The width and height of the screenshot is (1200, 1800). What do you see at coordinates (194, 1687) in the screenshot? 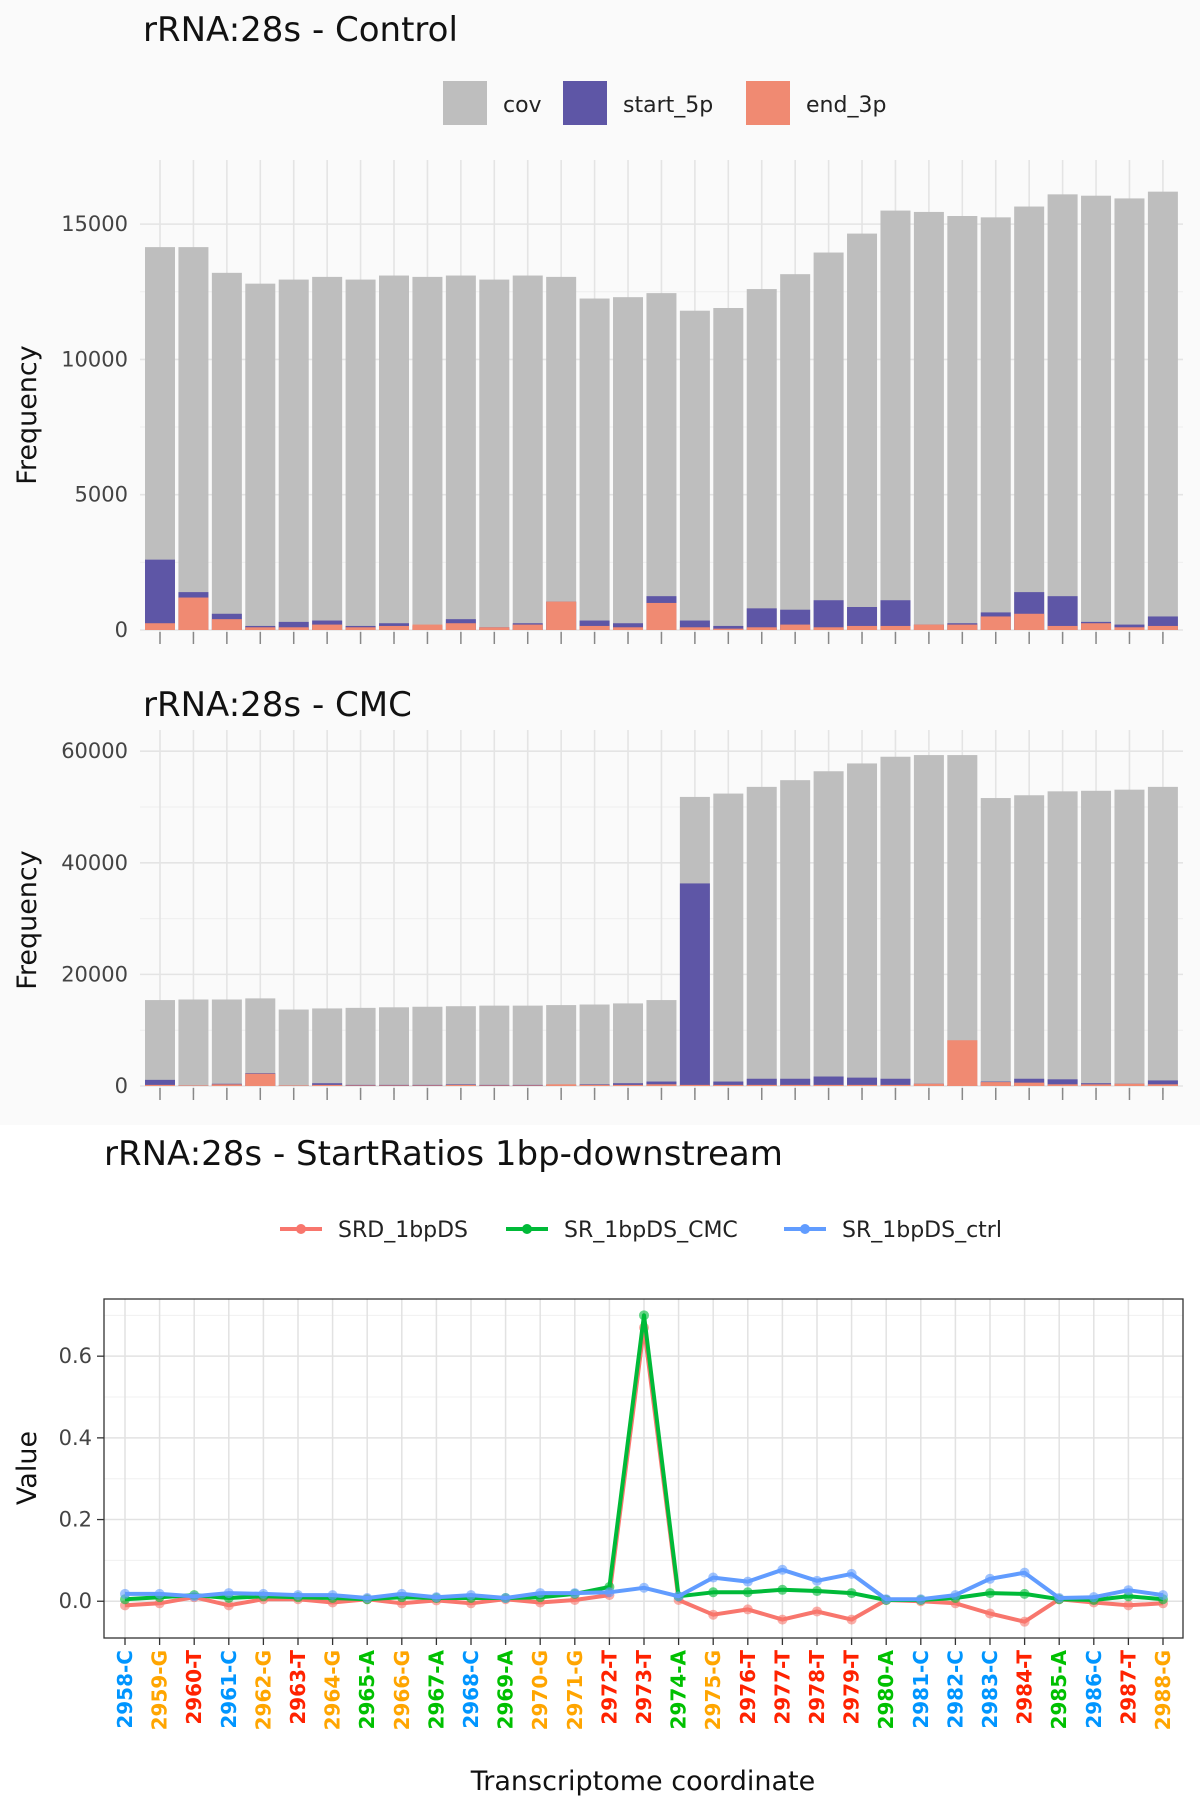
I see `x-tick-label: 2960-T` at bounding box center [194, 1687].